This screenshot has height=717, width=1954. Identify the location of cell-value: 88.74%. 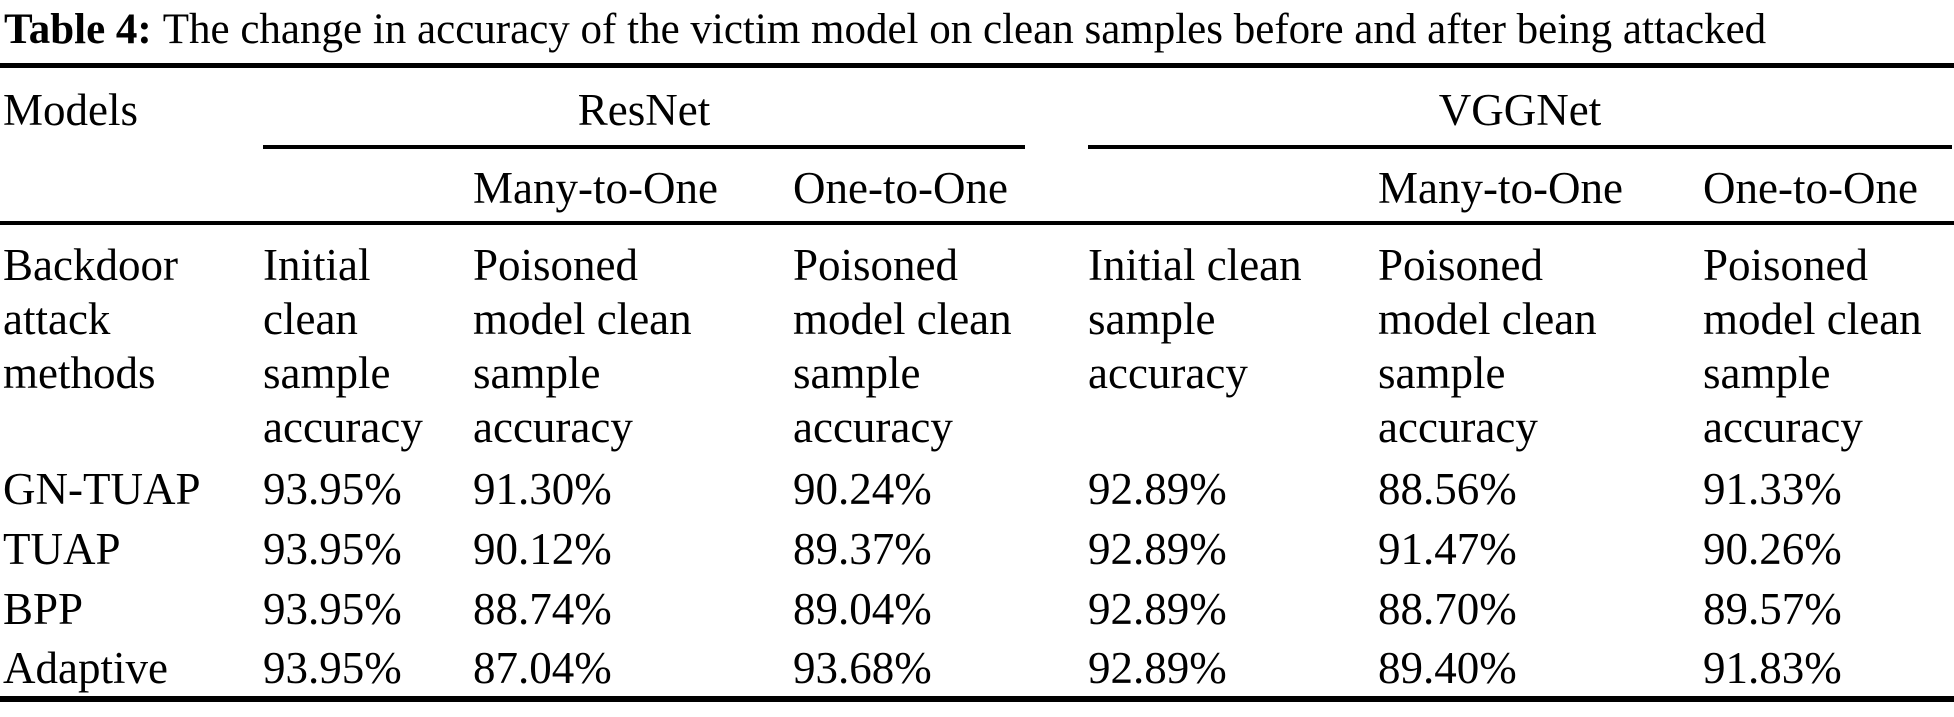
(542, 609).